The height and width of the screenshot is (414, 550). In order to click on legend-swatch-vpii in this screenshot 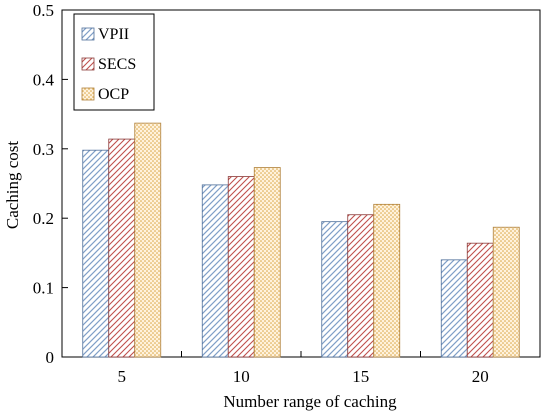, I will do `click(88, 34)`.